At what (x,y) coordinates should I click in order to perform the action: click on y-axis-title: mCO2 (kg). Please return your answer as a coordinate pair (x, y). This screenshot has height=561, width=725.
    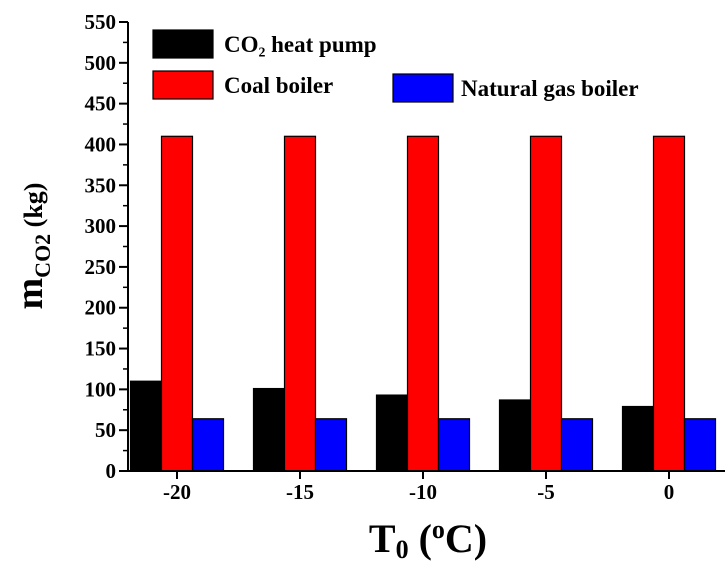
    Looking at the image, I should click on (32, 246).